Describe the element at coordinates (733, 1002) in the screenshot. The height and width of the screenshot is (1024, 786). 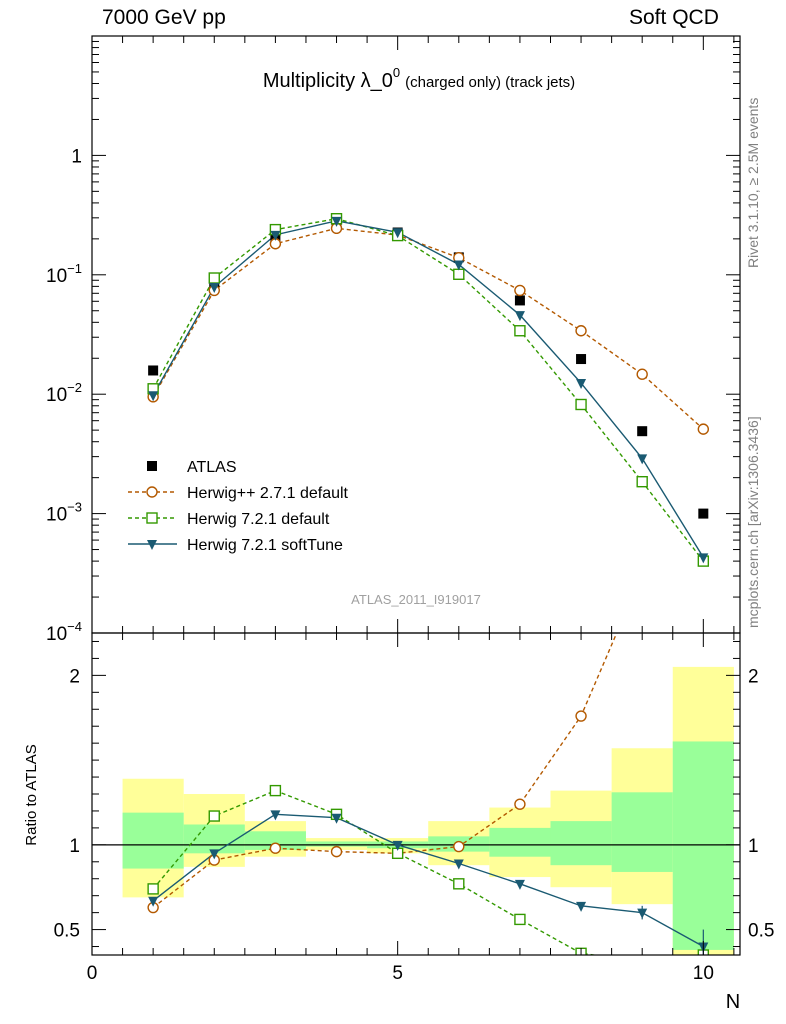
I see `x-axis-label: N` at that location.